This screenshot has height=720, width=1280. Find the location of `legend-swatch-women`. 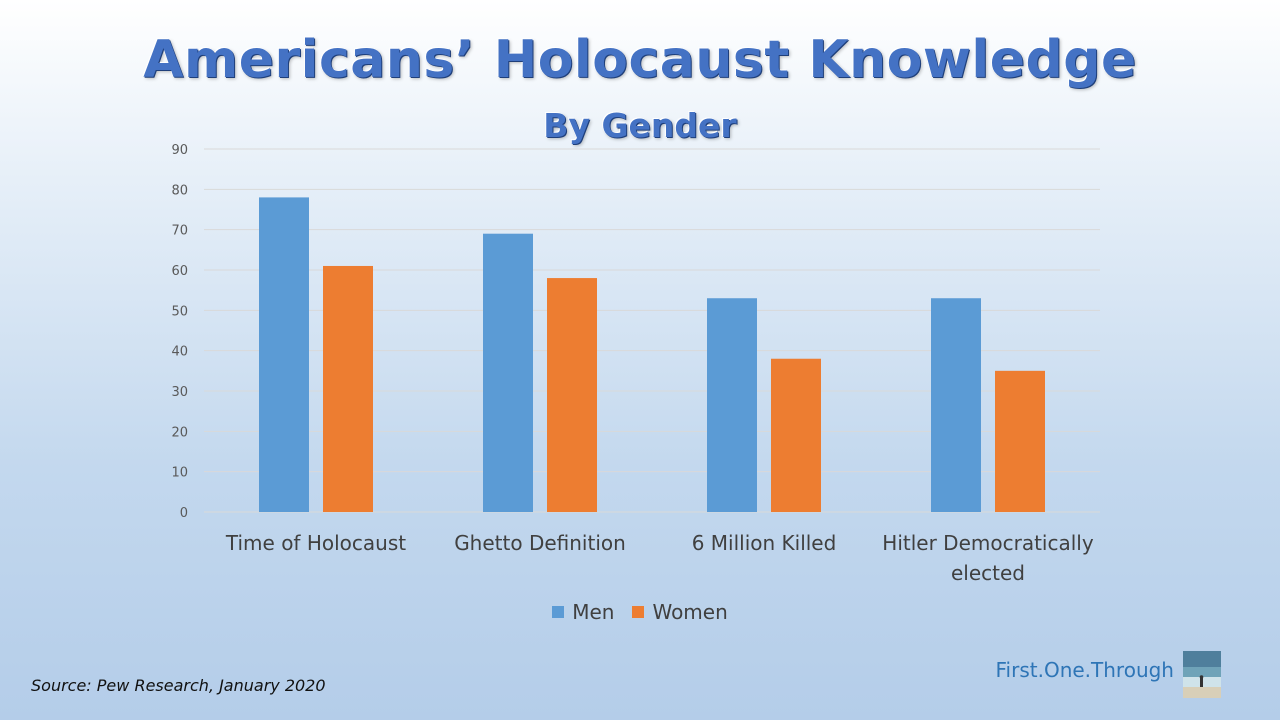

legend-swatch-women is located at coordinates (638, 612).